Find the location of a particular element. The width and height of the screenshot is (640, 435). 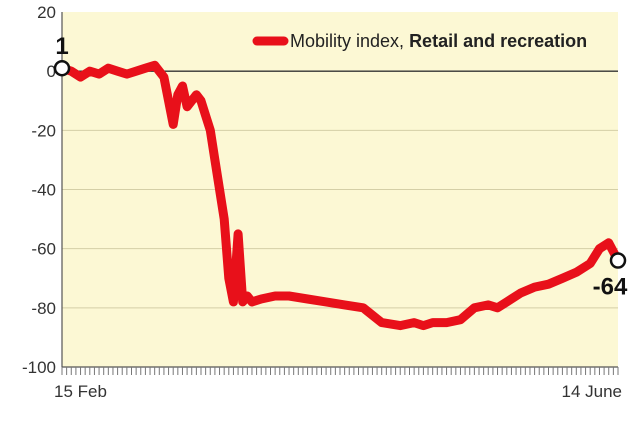

legend-label: Mobility index, Retail and recreation is located at coordinates (438, 41).